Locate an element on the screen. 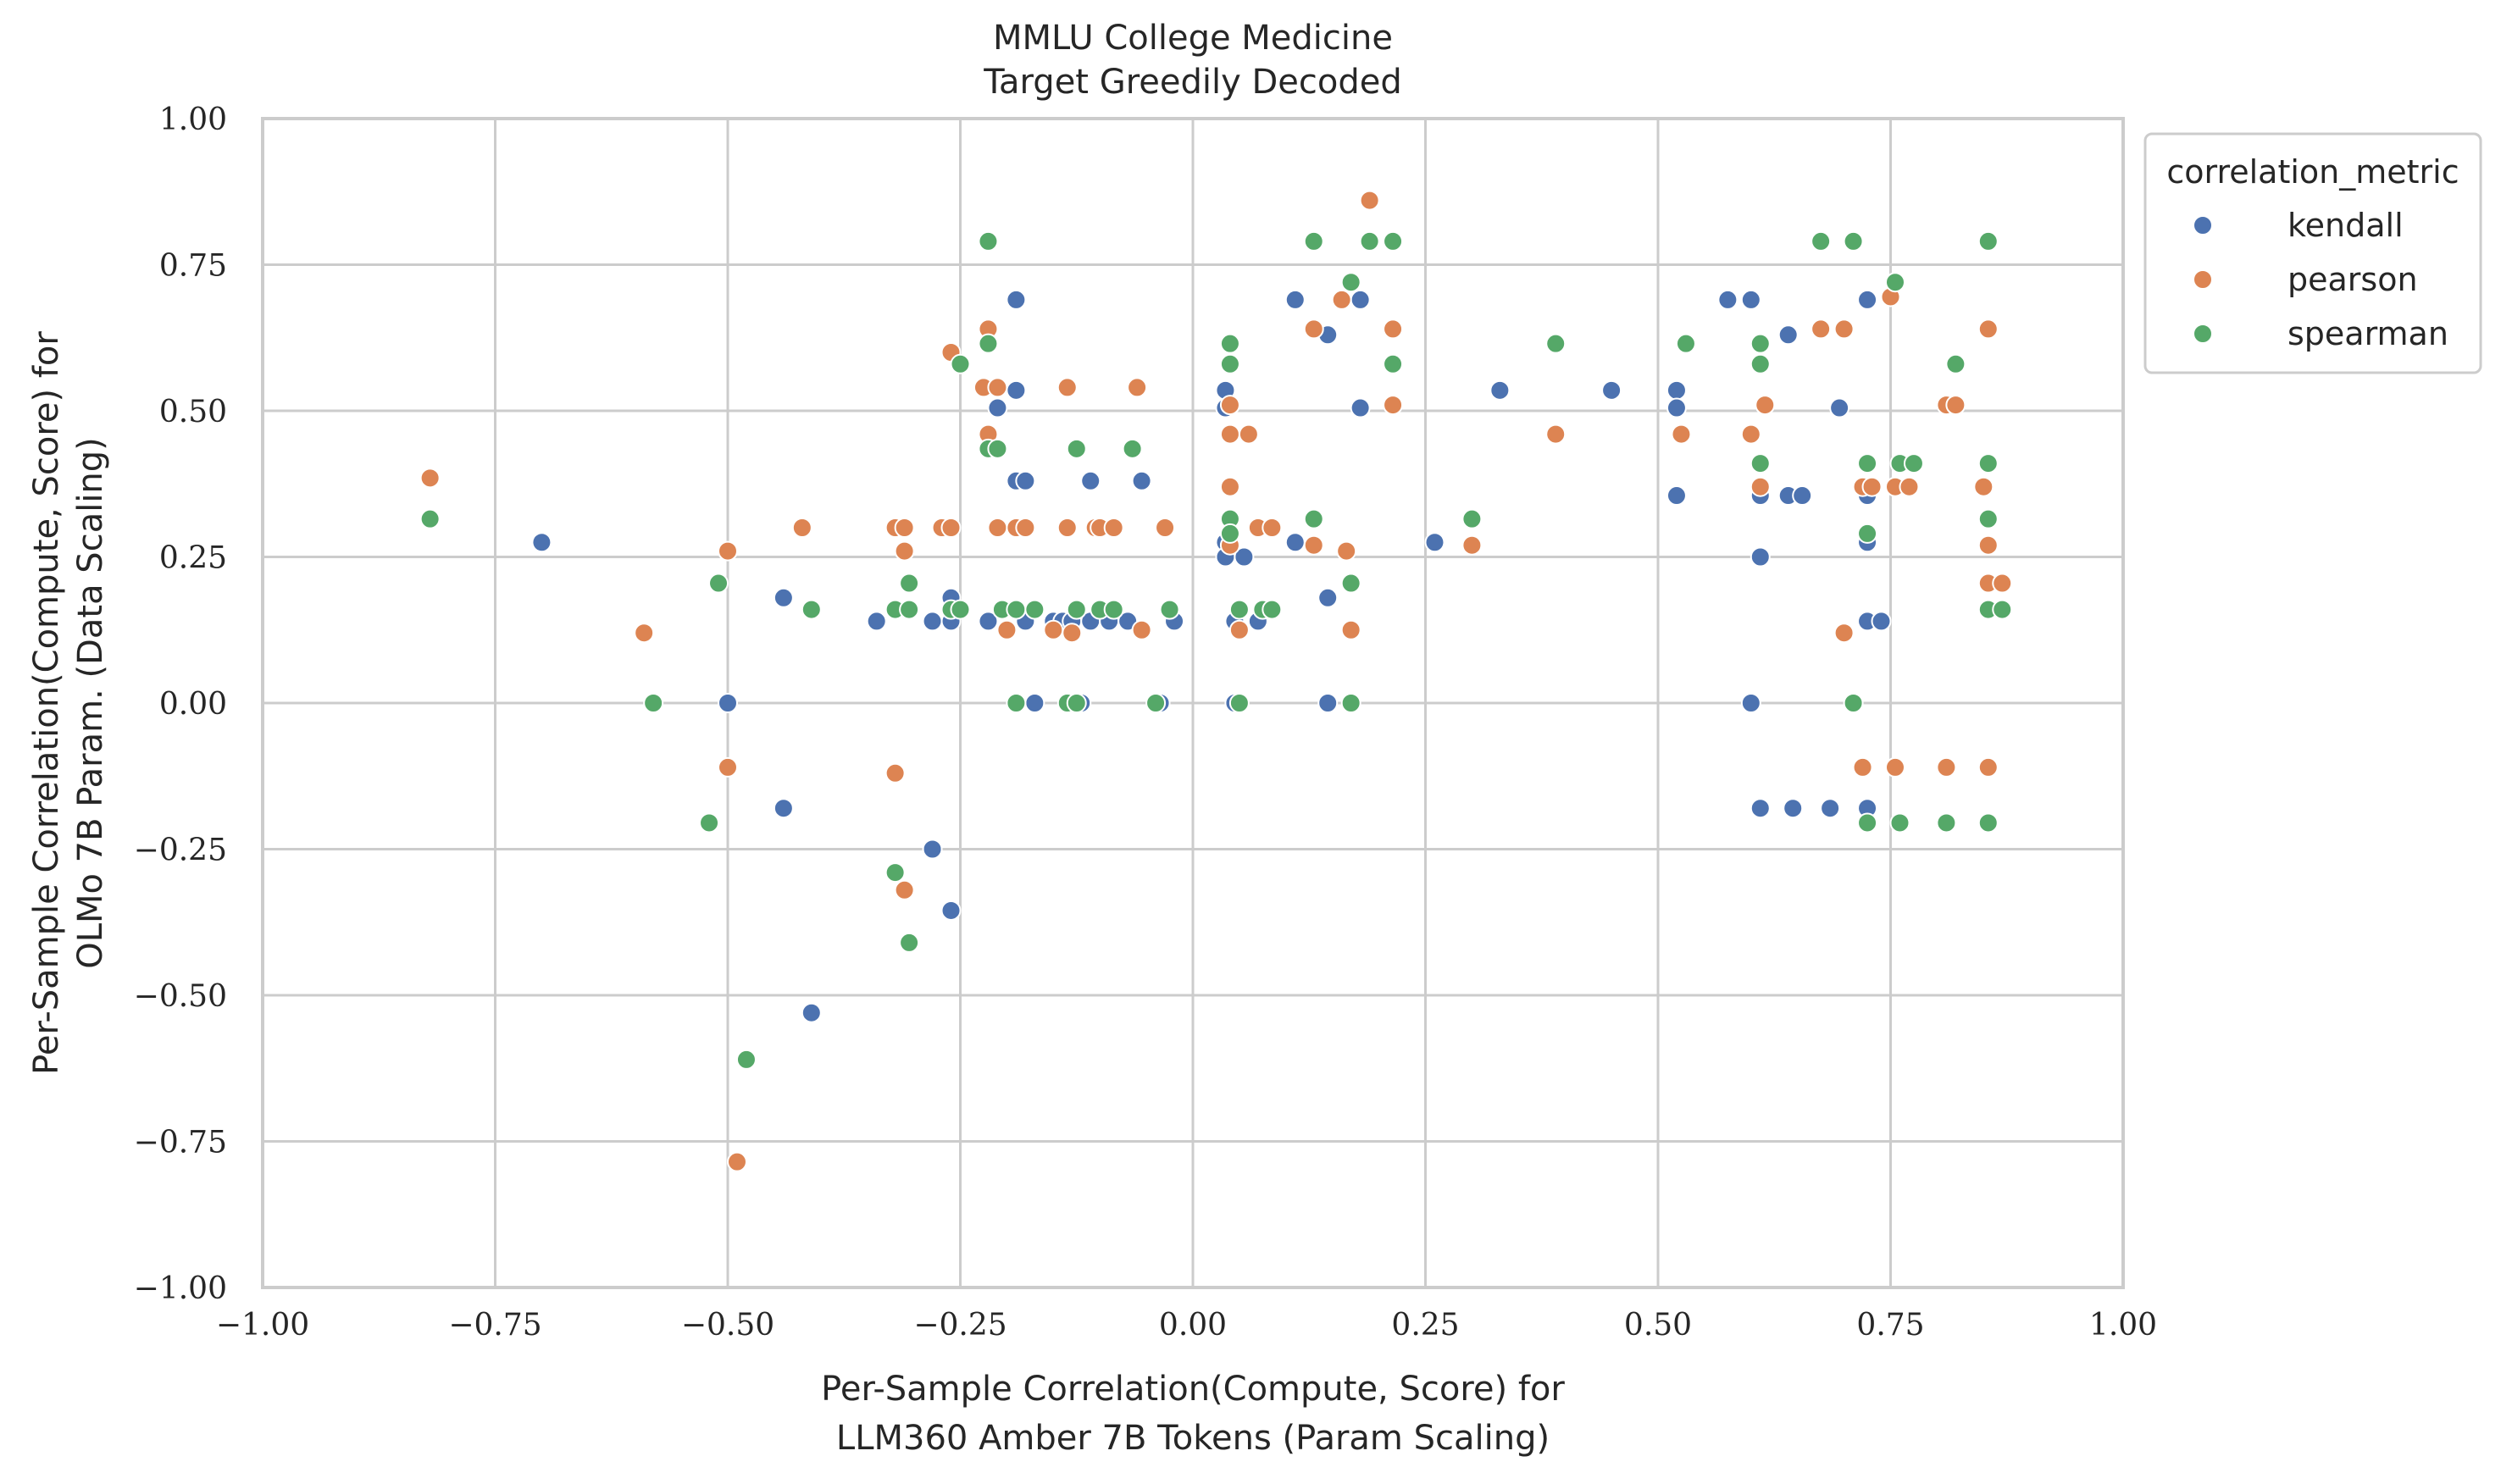  chart-title-line-2: Target Greedily Decoded is located at coordinates (1192, 82).